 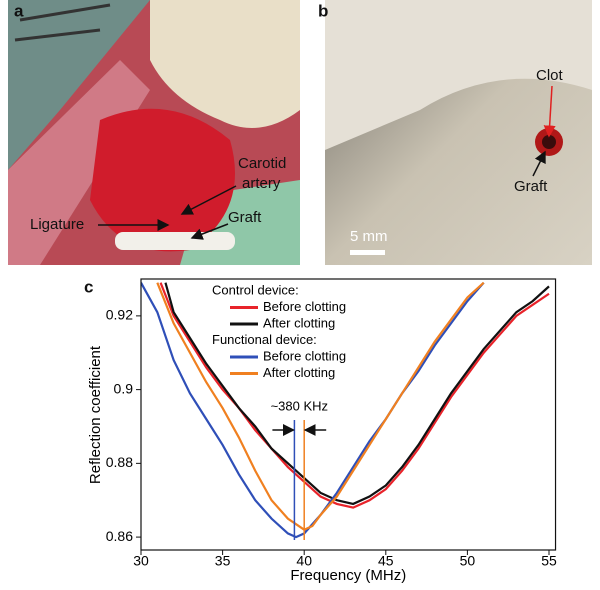 I want to click on annotation: Clot, so click(x=550, y=75).